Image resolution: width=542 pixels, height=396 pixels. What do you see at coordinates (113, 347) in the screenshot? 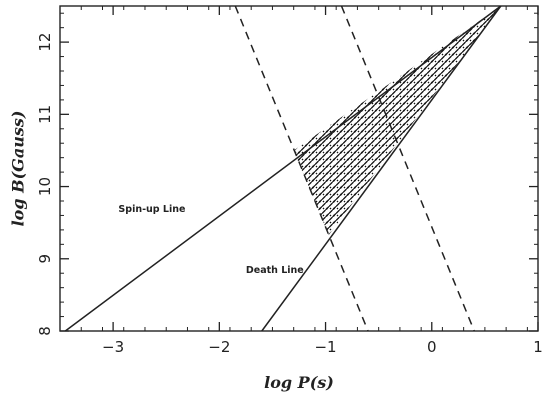
I see `x-tick-label: −3` at bounding box center [113, 347].